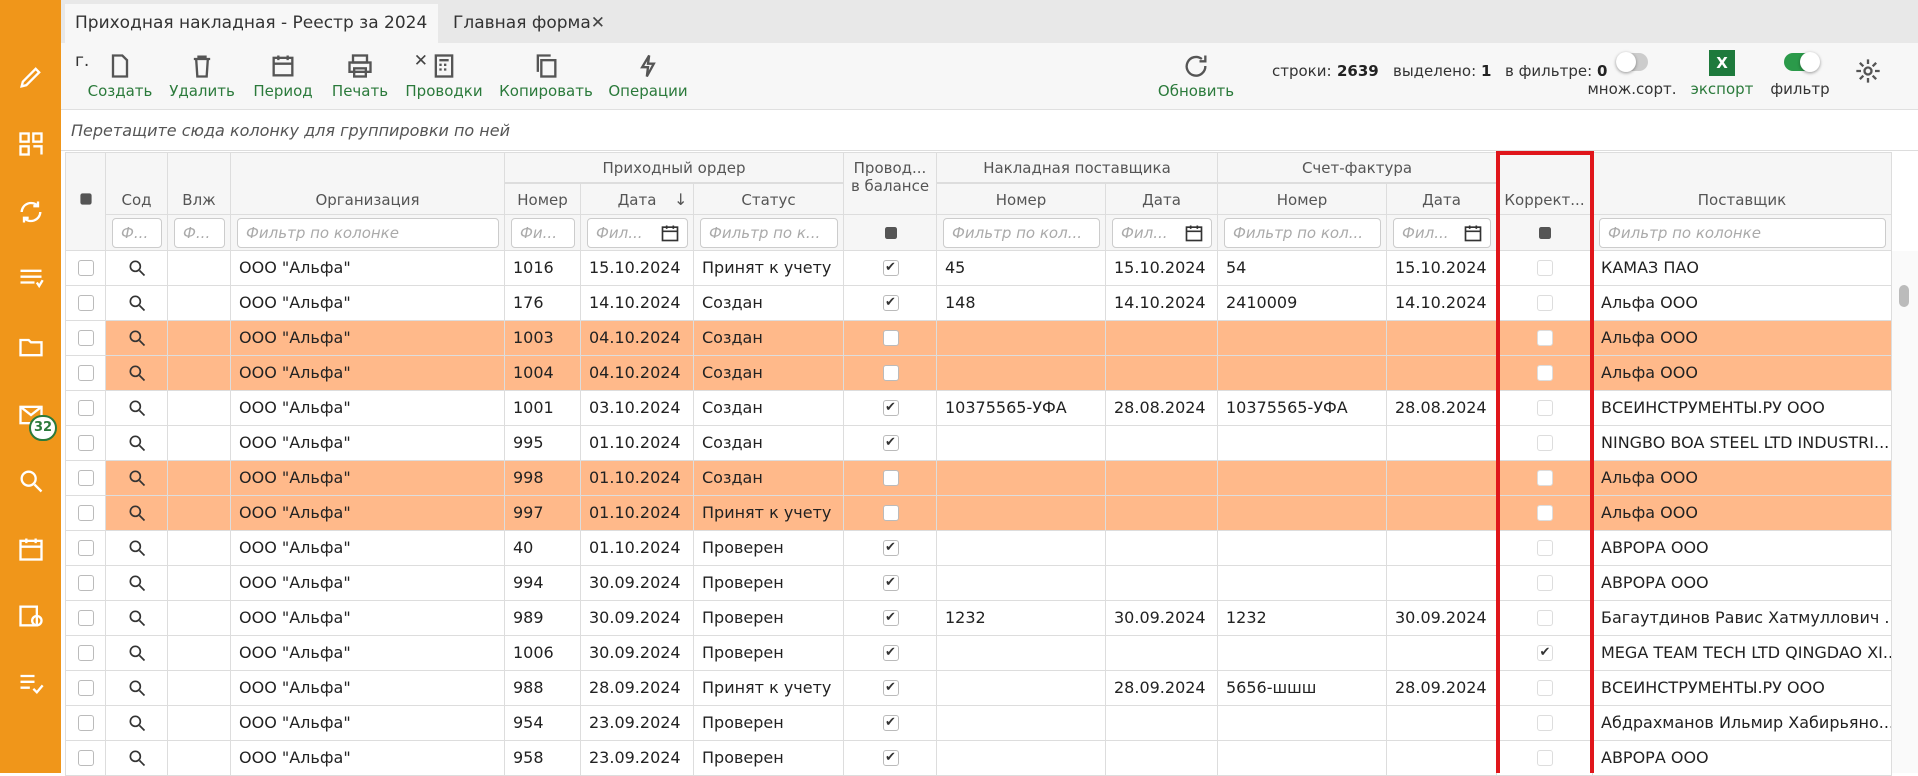  I want to click on toolbar-button: Операции, so click(648, 91).